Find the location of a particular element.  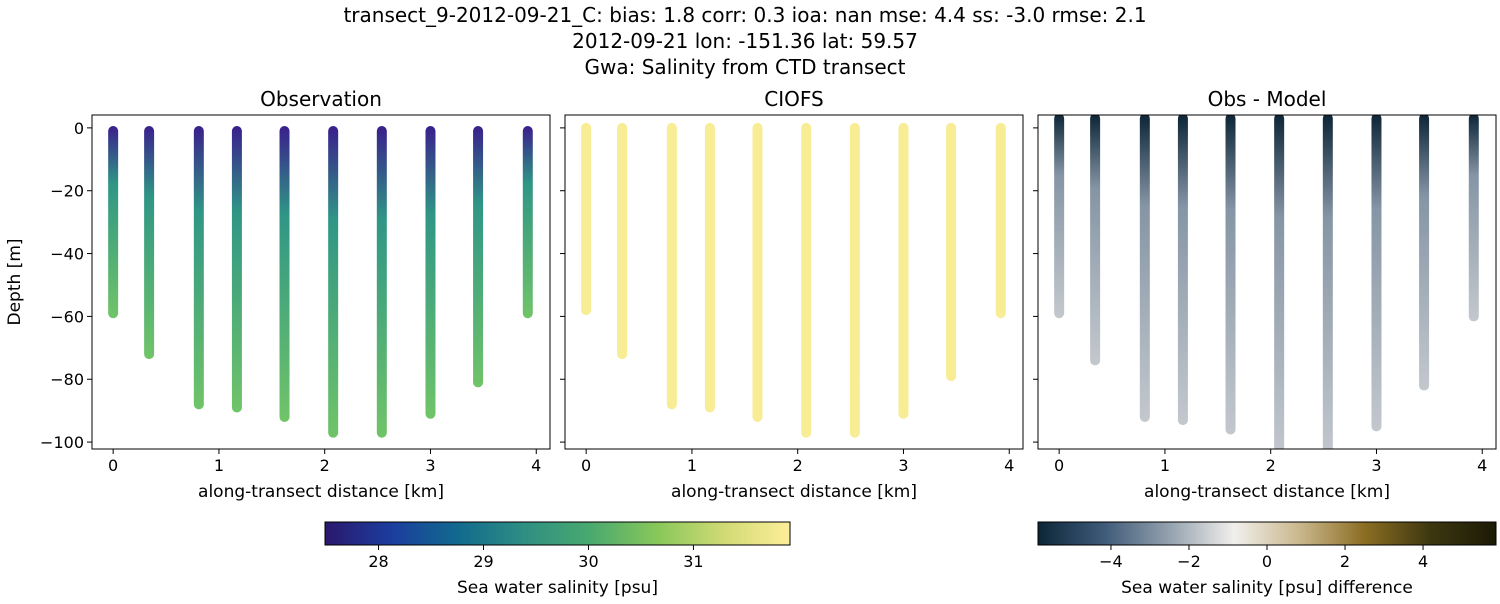

y-tick-label: −20 is located at coordinates (67, 191).